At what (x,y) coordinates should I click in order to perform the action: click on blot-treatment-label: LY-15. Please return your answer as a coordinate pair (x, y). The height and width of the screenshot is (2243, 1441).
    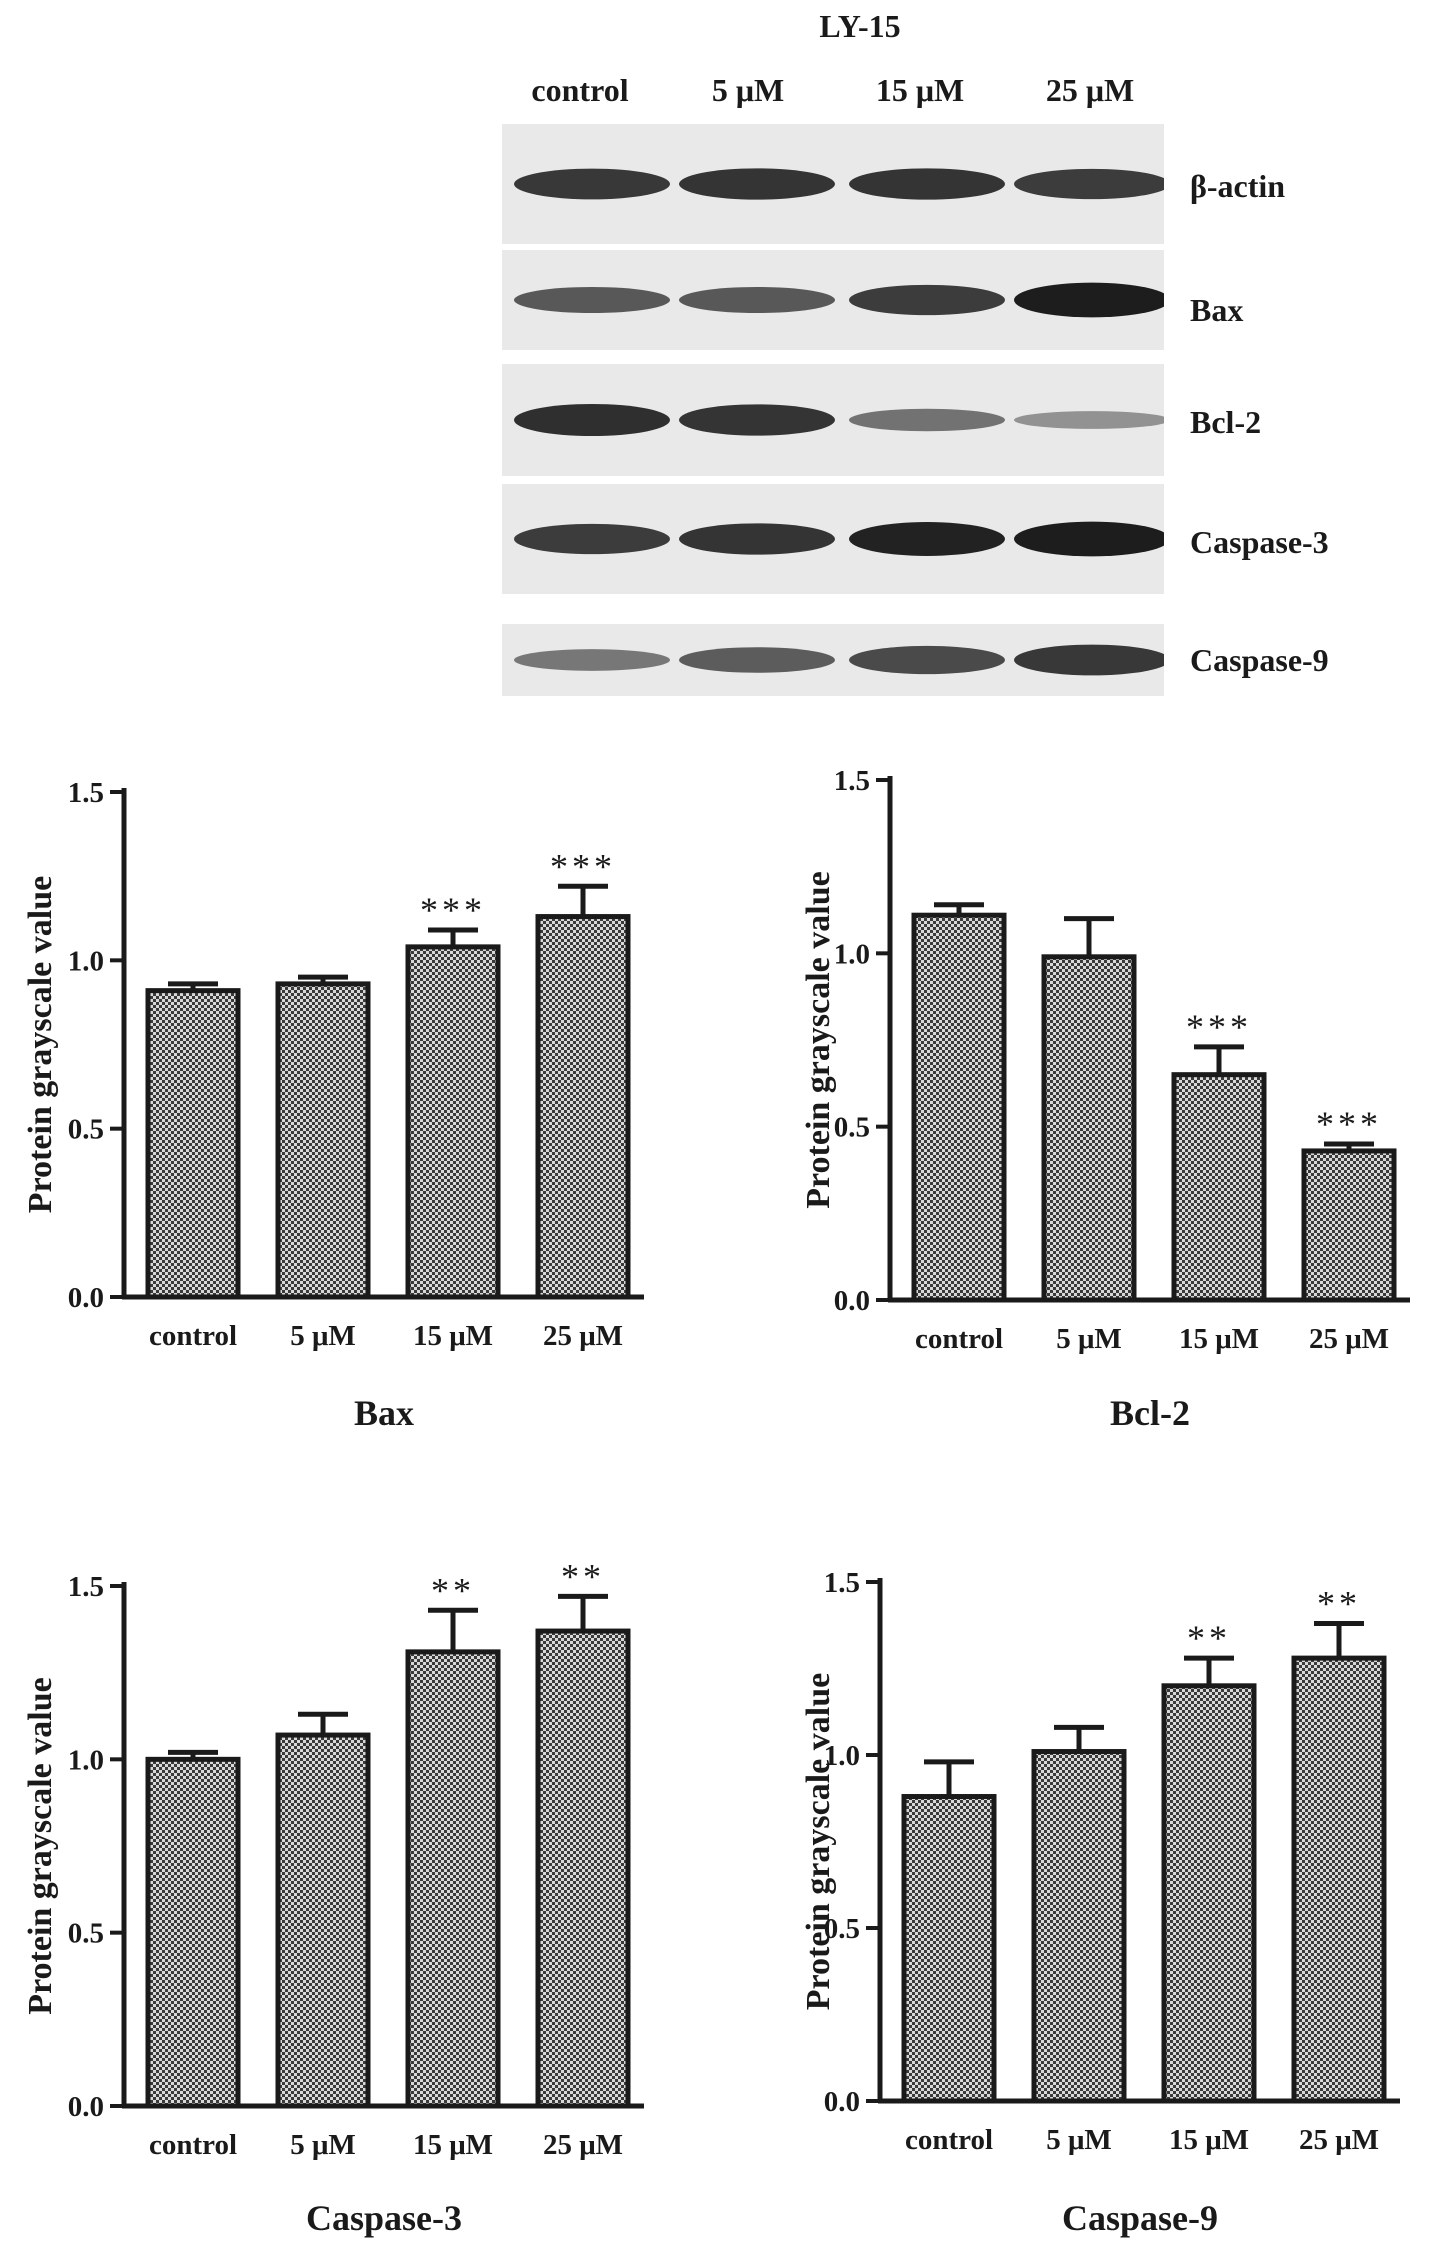
    Looking at the image, I should click on (860, 26).